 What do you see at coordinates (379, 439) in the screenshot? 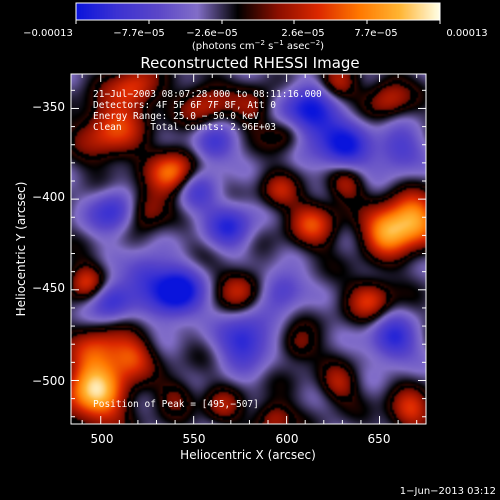
I see `x-tick-label: 650` at bounding box center [379, 439].